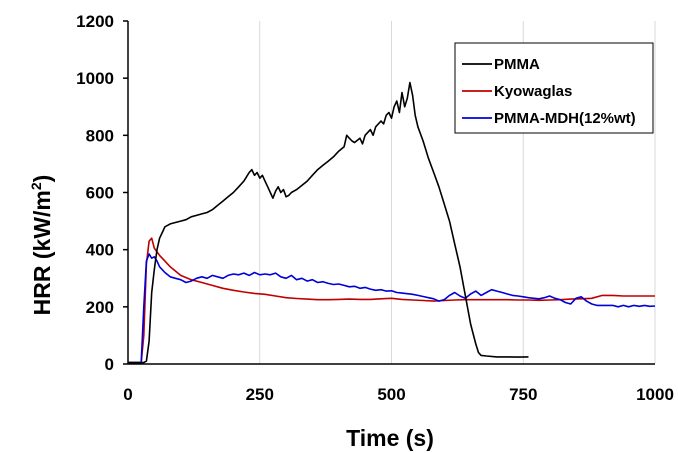 The width and height of the screenshot is (678, 453). Describe the element at coordinates (565, 118) in the screenshot. I see `legend-label-pmma-mdh-12-wt: PMMA-MDH(12%wt)` at that location.